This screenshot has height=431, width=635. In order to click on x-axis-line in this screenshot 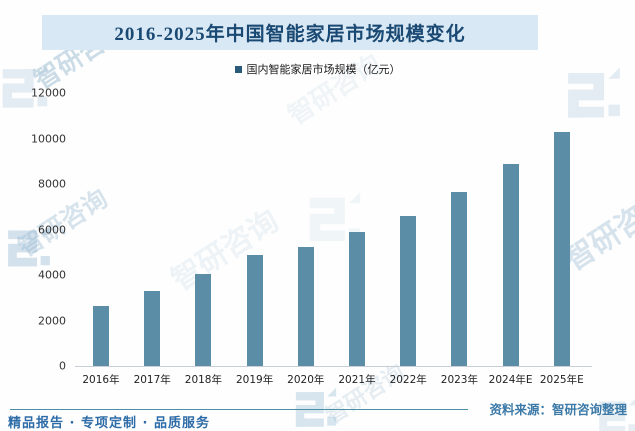, I will do `click(333, 366)`.